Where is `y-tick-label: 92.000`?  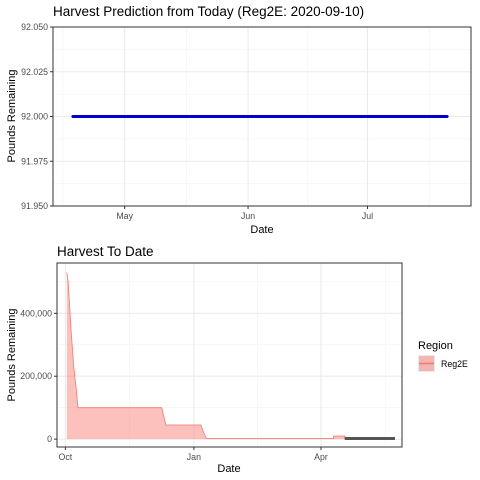 y-tick-label: 92.000 is located at coordinates (34, 117).